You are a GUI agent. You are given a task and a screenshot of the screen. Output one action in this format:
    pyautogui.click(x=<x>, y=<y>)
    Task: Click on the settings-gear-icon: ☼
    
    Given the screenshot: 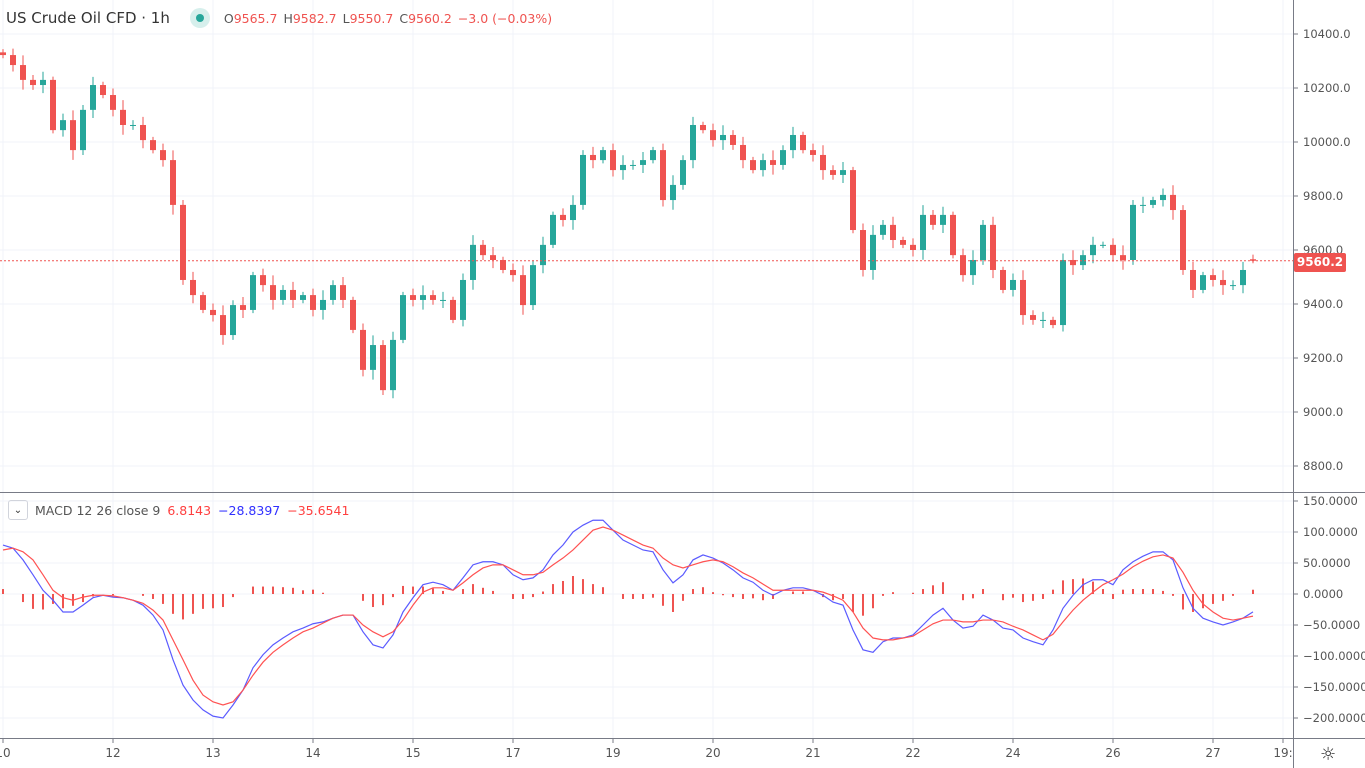 What is the action you would take?
    pyautogui.click(x=1328, y=754)
    